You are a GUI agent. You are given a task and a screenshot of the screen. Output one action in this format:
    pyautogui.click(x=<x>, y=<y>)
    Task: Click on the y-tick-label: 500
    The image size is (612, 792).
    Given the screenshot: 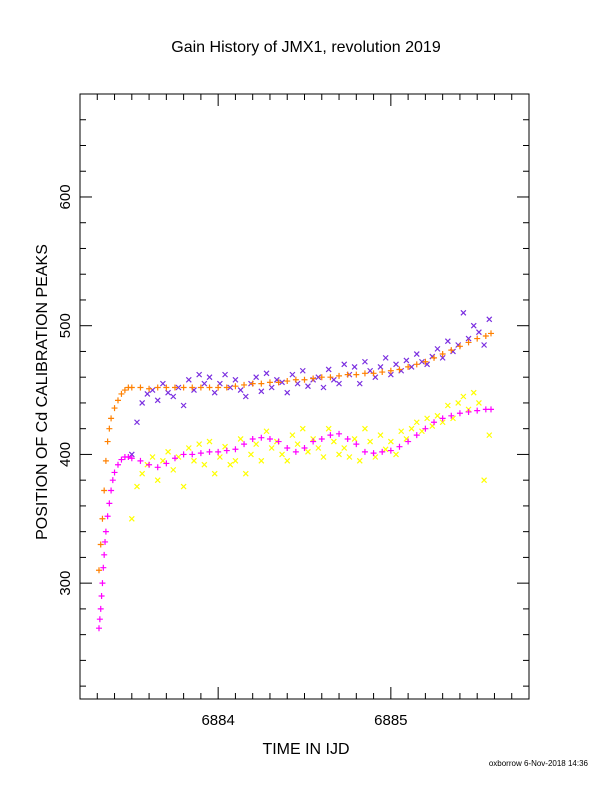 What is the action you would take?
    pyautogui.click(x=65, y=325)
    